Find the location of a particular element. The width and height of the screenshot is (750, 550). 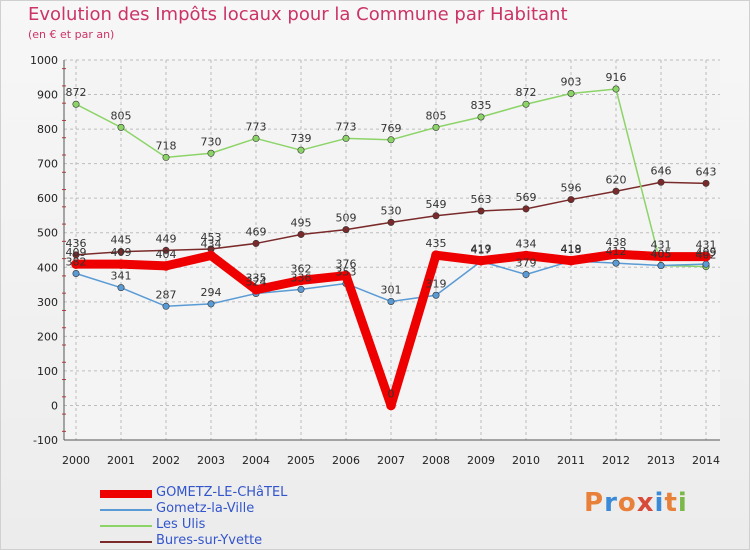

y-tick-label: 200 is located at coordinates (47, 336).